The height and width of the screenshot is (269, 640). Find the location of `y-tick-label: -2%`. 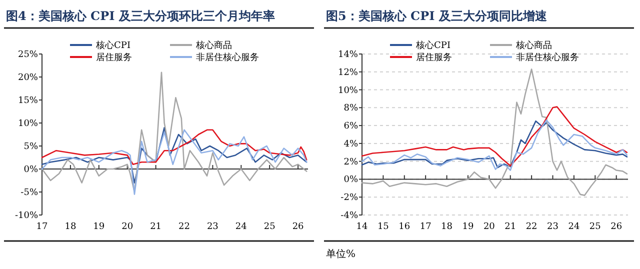

y-tick-label: -2% is located at coordinates (349, 198).